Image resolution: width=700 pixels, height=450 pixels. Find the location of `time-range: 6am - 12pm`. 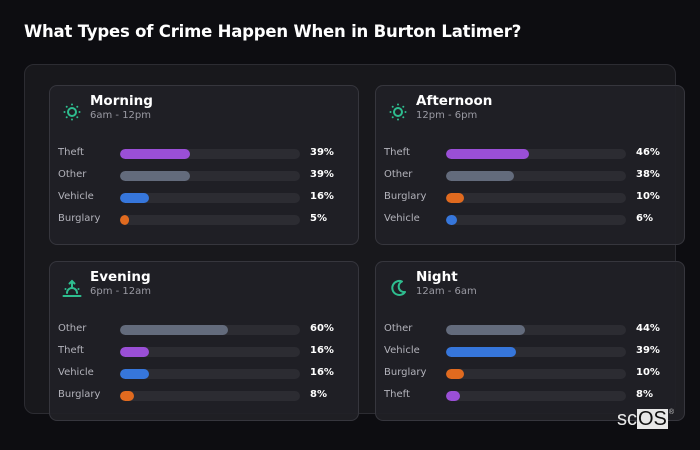

time-range: 6am - 12pm is located at coordinates (121, 115).